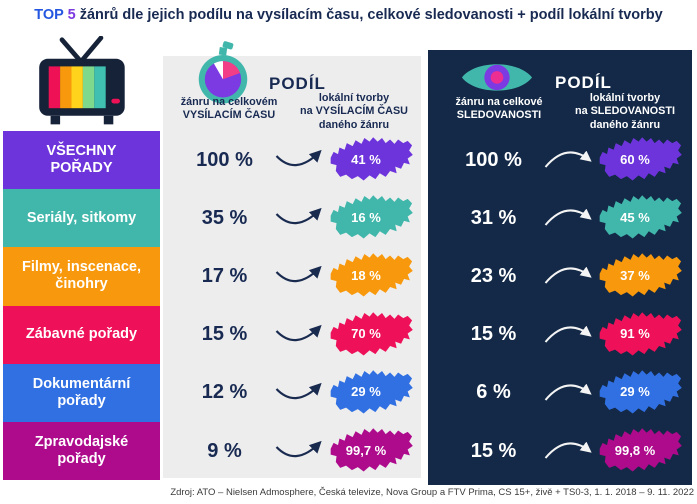  I want to click on time-share-value: 15 %, so click(224, 334).